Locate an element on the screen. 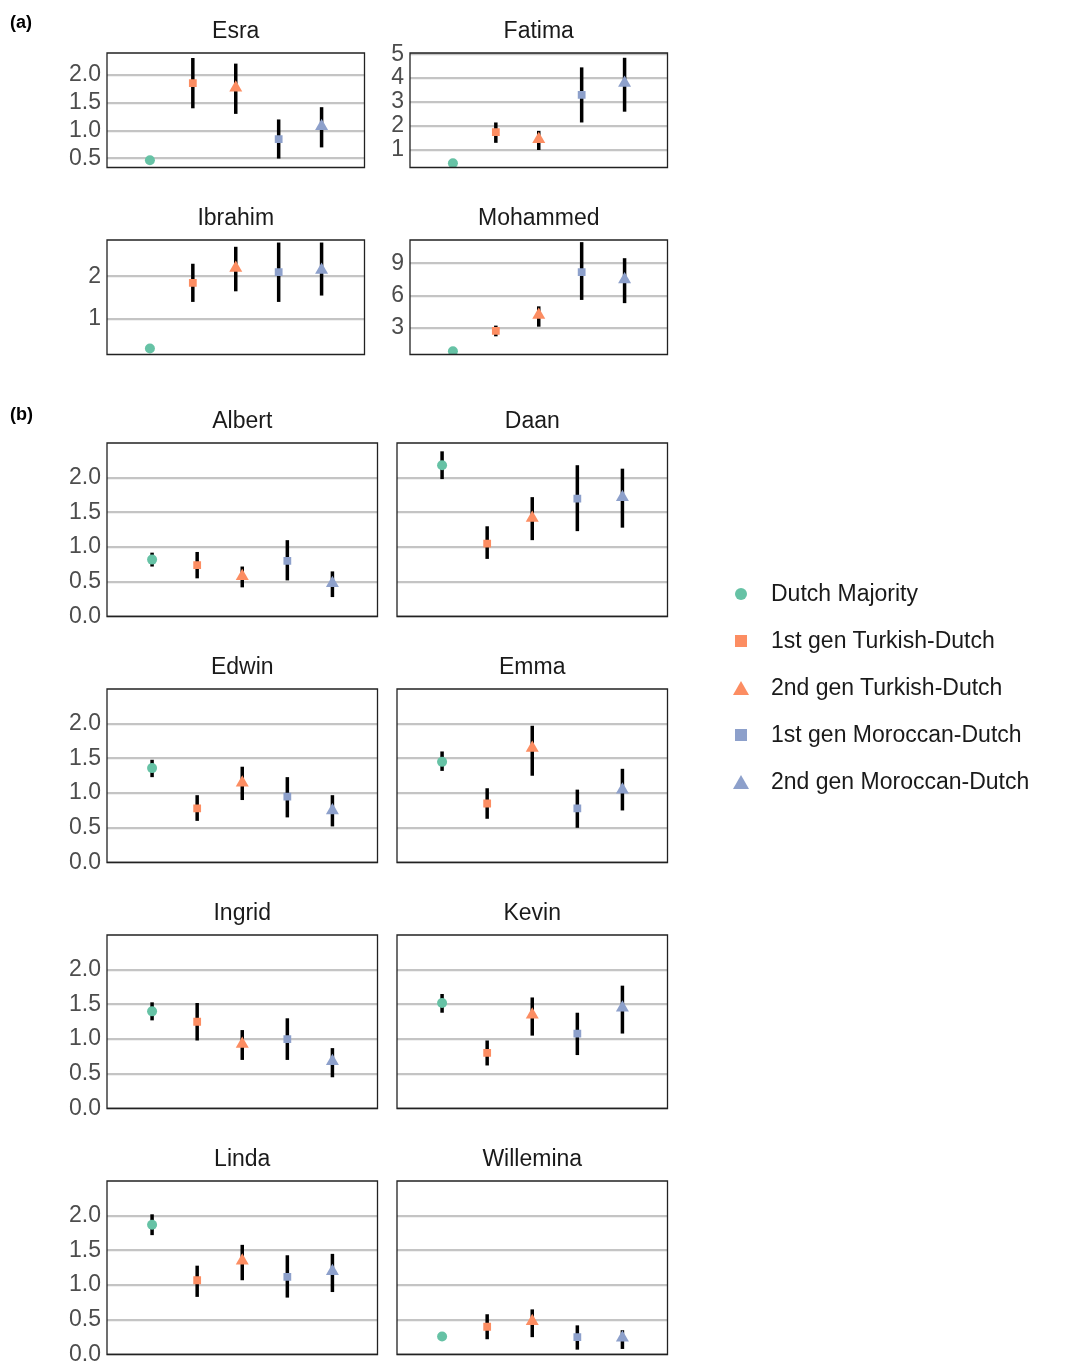 The image size is (1082, 1361). chart-title: Emma is located at coordinates (532, 665).